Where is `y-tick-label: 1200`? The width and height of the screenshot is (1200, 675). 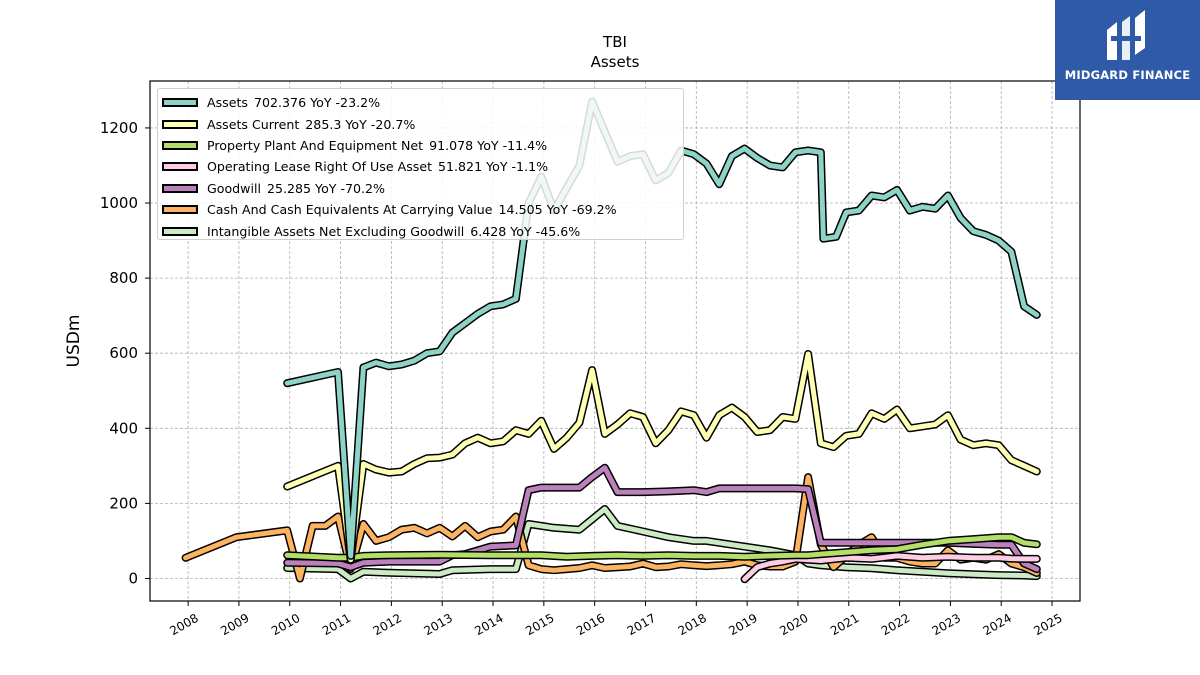
y-tick-label: 1200 is located at coordinates (119, 128).